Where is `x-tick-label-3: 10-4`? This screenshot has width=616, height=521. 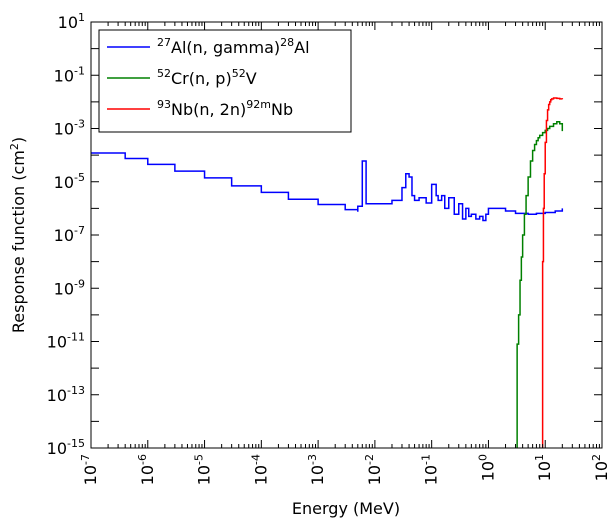
x-tick-label-3: 10-4 is located at coordinates (259, 469).